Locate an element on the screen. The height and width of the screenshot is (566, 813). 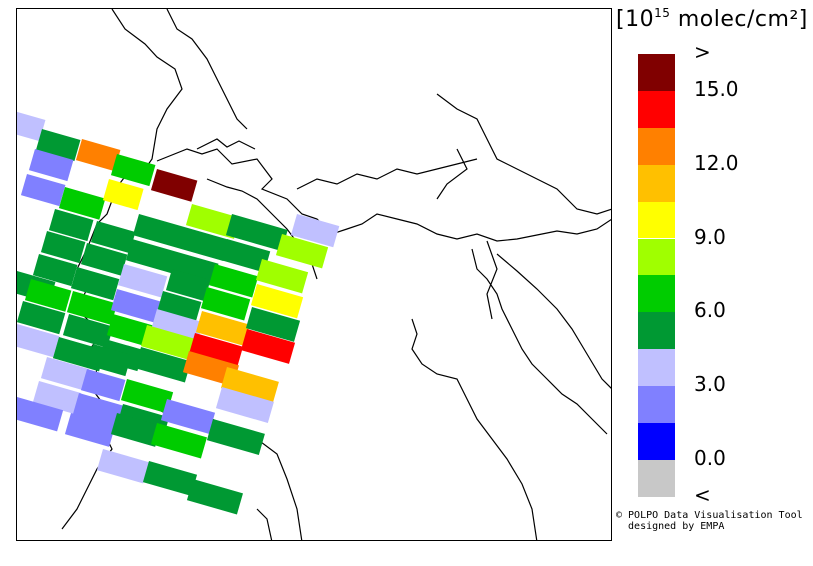
legend-unit-label: [1015 molec/cm²] is located at coordinates (714, 19).